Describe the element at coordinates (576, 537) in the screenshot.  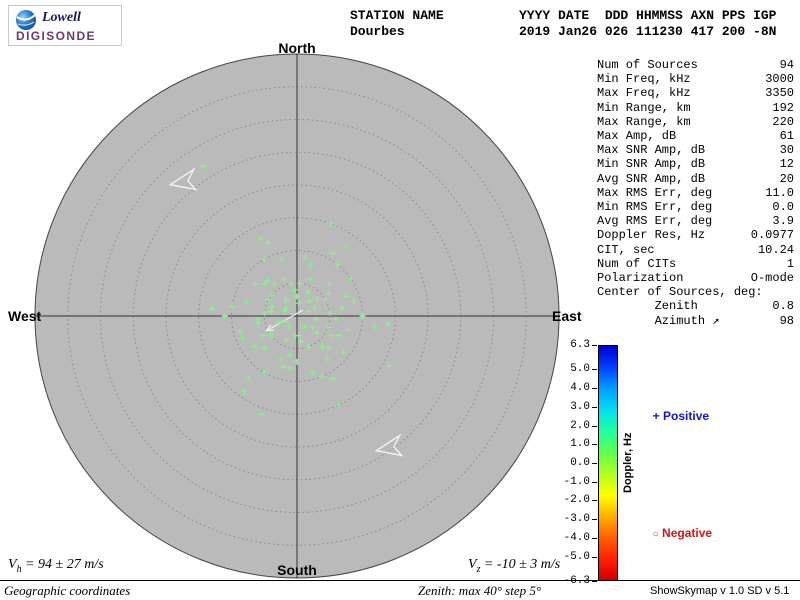
I see `colorbar-tick-label: -4.0` at that location.